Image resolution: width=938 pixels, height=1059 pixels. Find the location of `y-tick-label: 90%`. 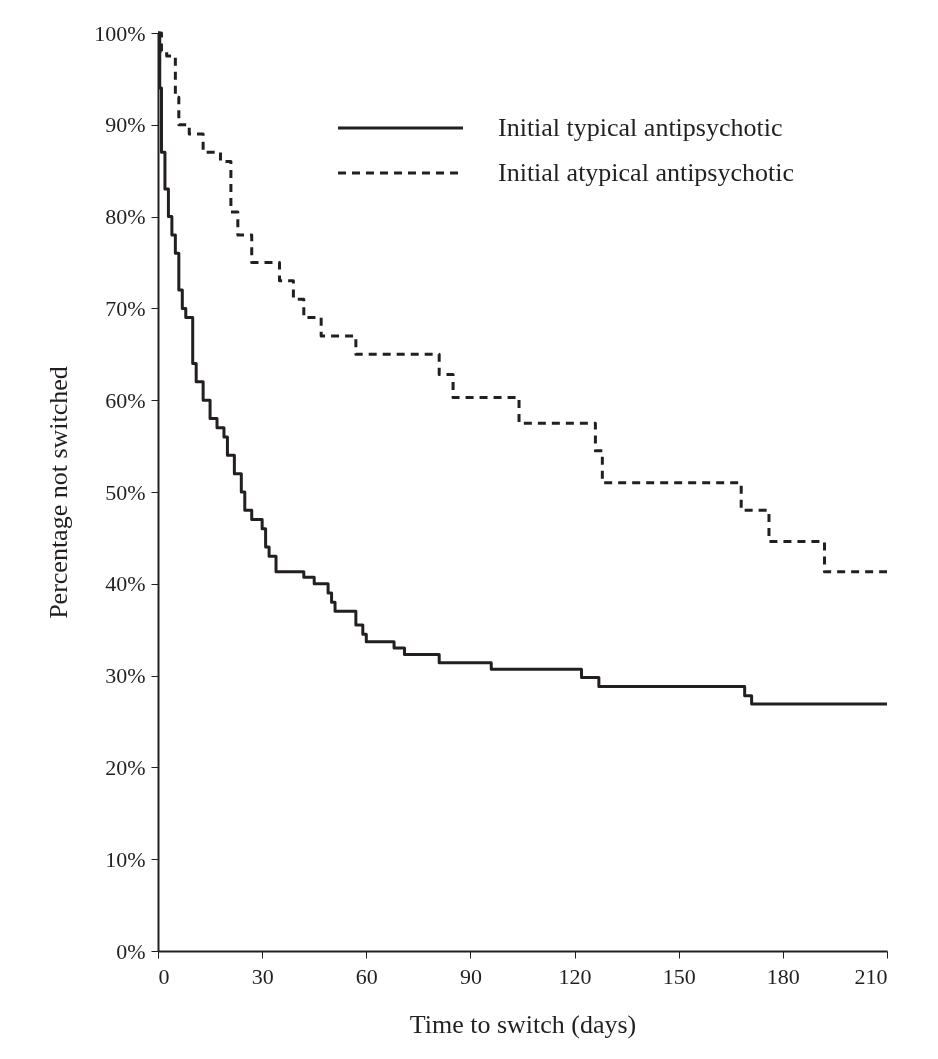

y-tick-label: 90% is located at coordinates (125, 125).